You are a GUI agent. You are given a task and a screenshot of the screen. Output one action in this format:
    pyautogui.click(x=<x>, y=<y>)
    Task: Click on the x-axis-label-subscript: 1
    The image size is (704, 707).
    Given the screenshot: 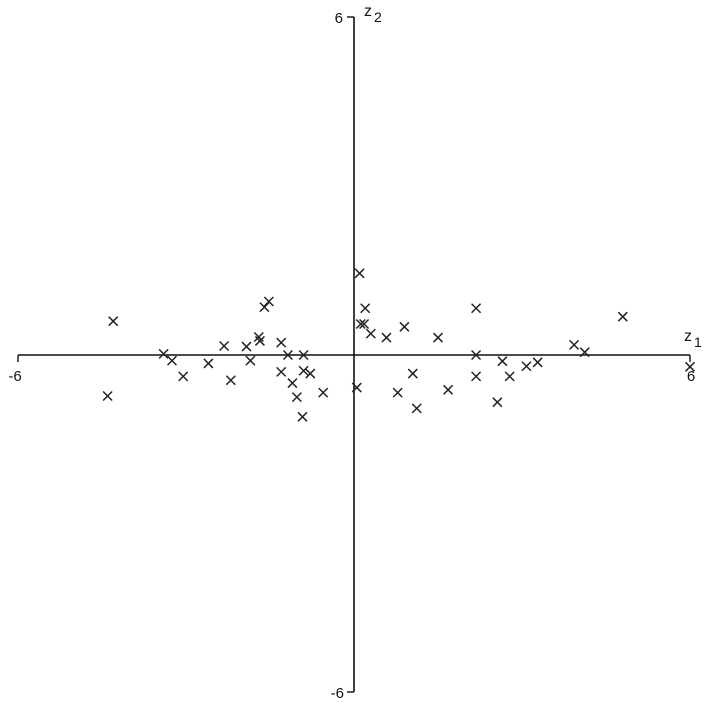 What is the action you would take?
    pyautogui.click(x=698, y=342)
    